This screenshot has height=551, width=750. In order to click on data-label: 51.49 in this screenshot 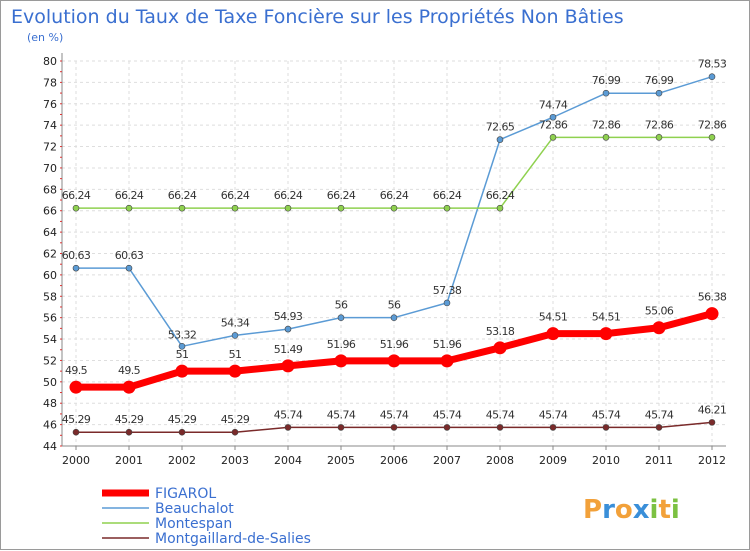, I will do `click(288, 349)`.